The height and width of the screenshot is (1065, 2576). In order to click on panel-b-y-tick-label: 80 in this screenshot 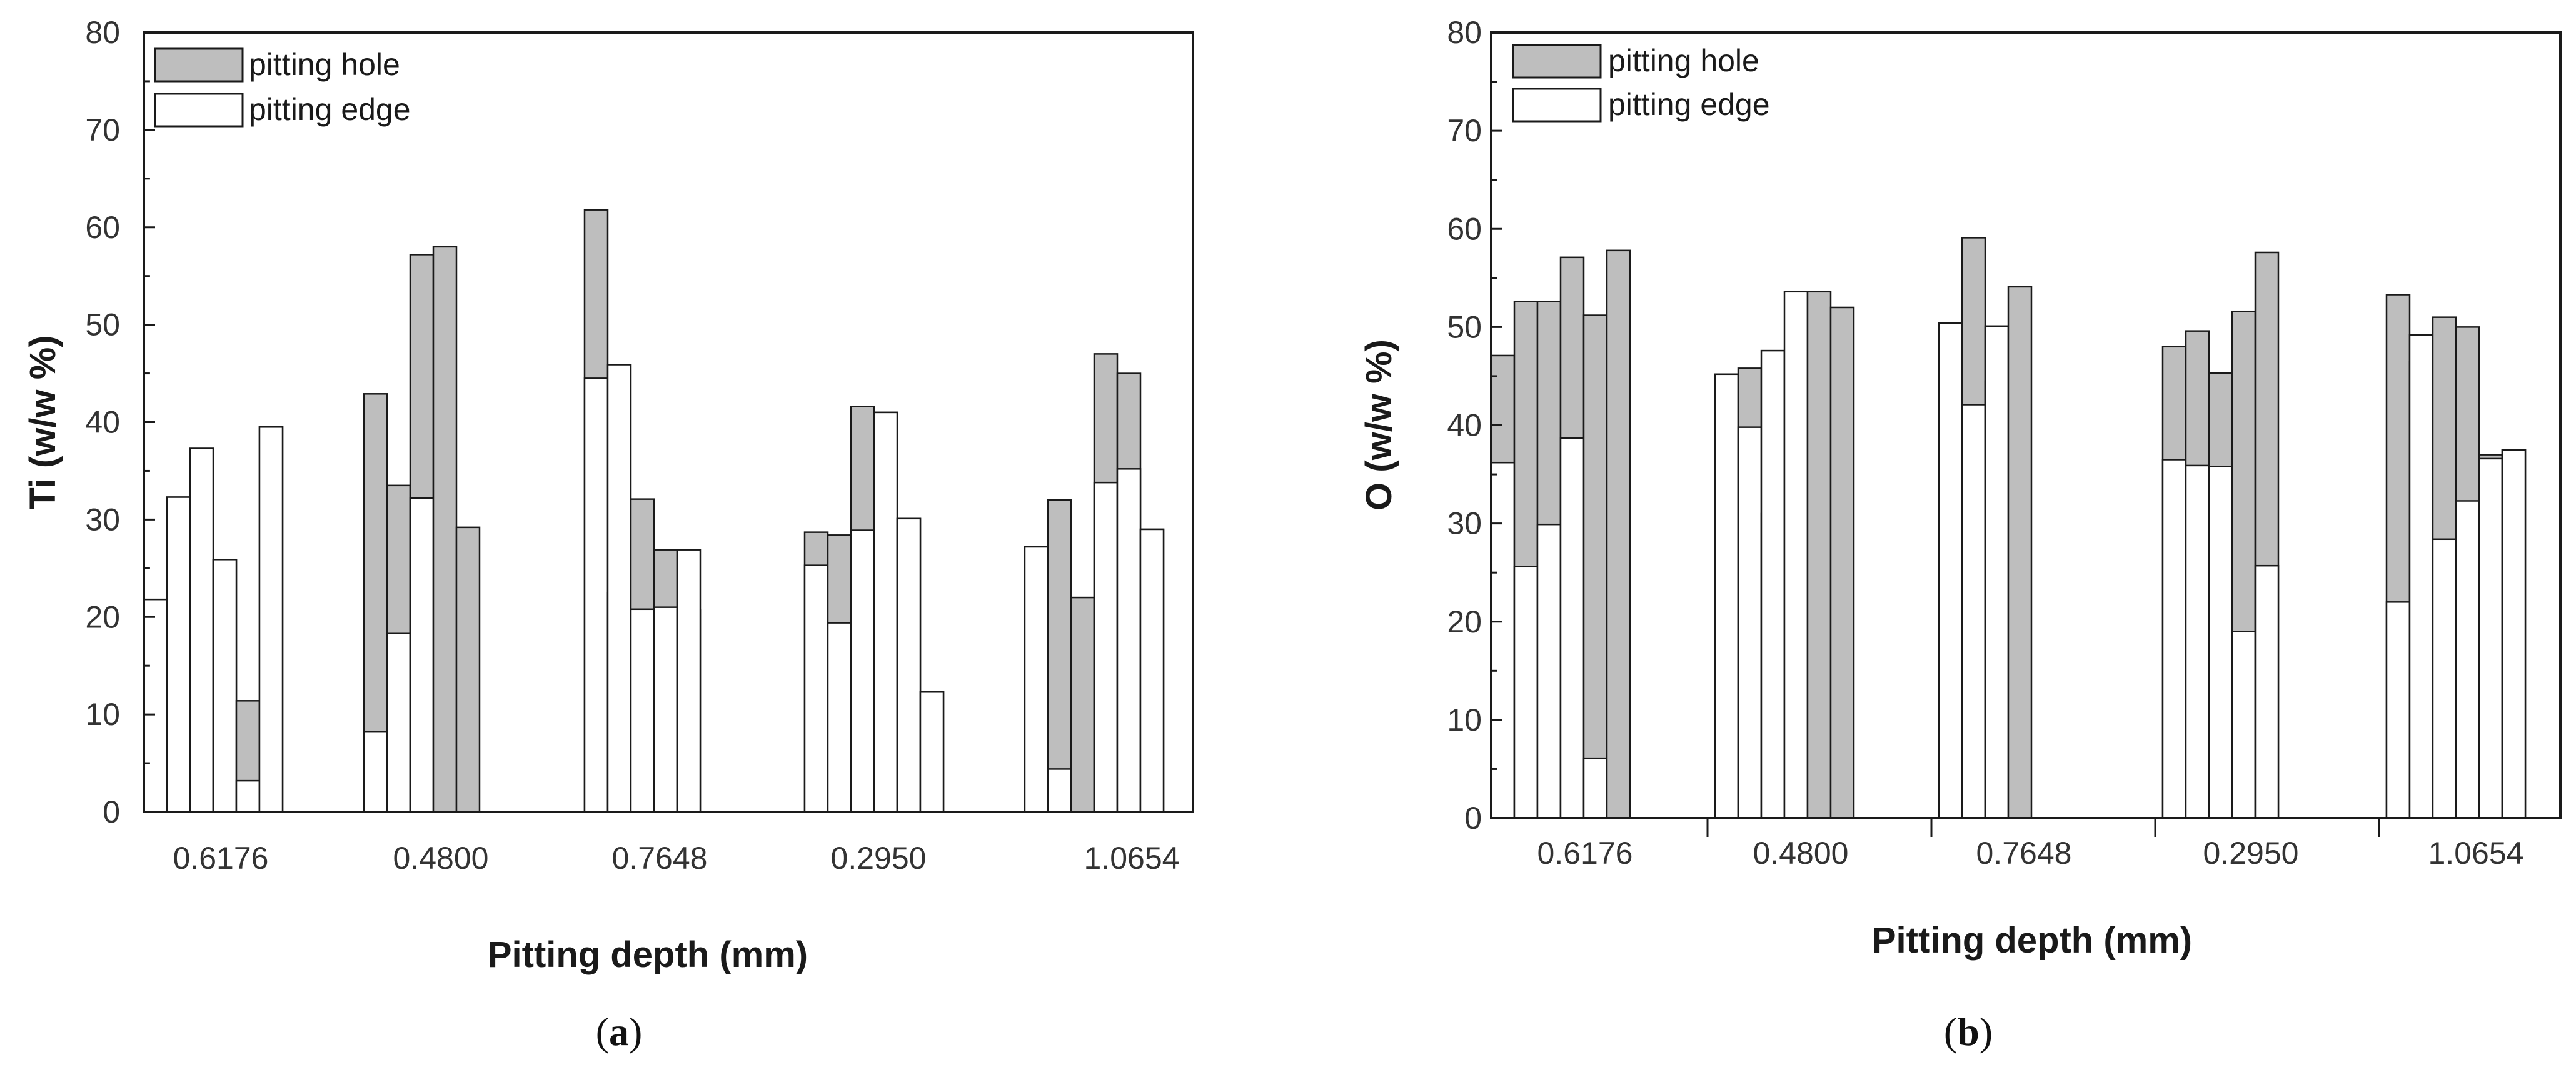, I will do `click(1464, 32)`.